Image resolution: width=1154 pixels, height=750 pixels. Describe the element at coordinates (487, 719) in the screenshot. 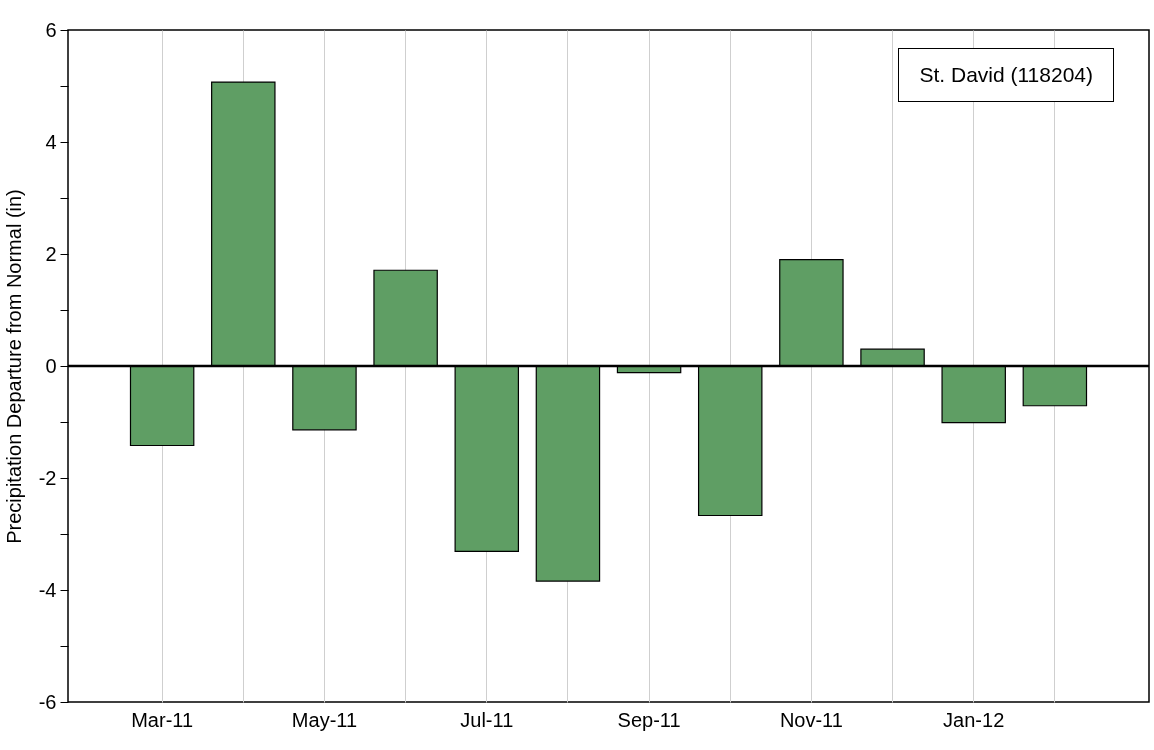

I see `x-tick-label: Jul-11` at that location.